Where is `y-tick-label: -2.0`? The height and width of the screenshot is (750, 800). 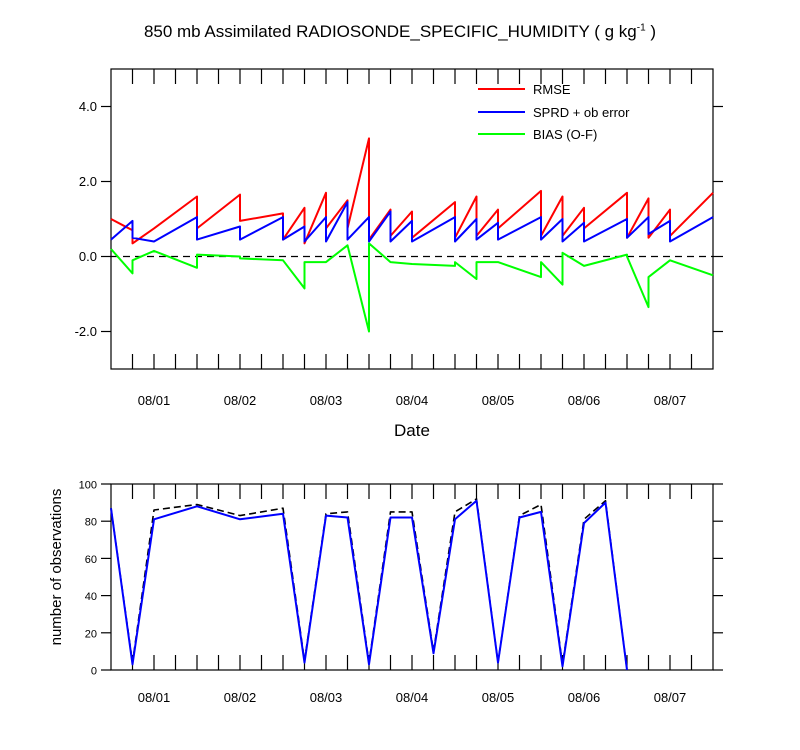
y-tick-label: -2.0 is located at coordinates (86, 331).